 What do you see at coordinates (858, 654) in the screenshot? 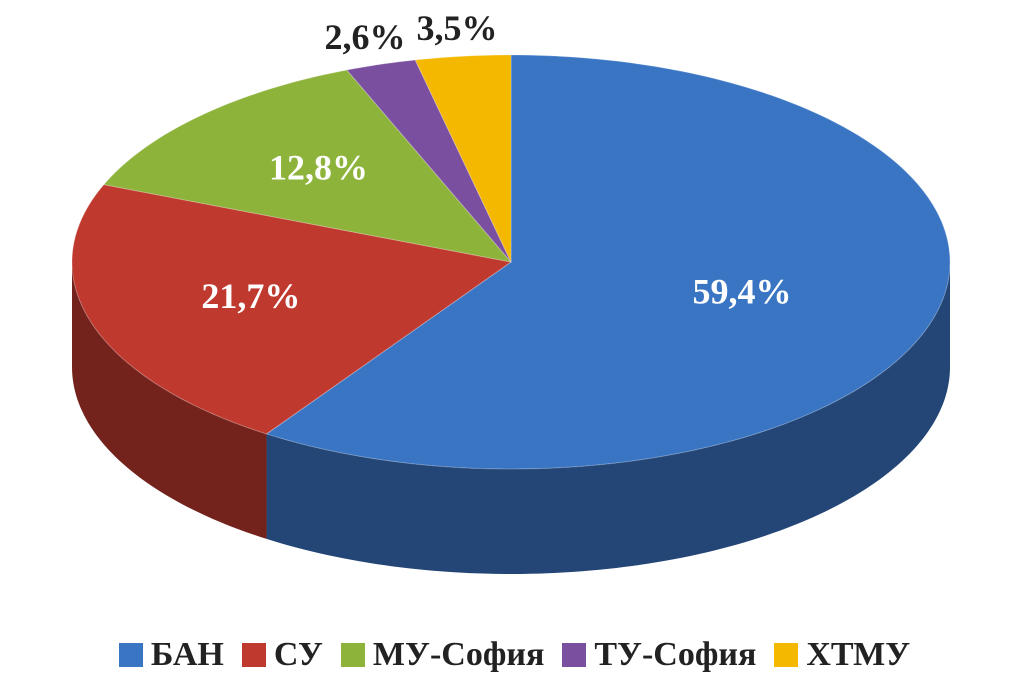
I see `legend-label: ХТМУ` at bounding box center [858, 654].